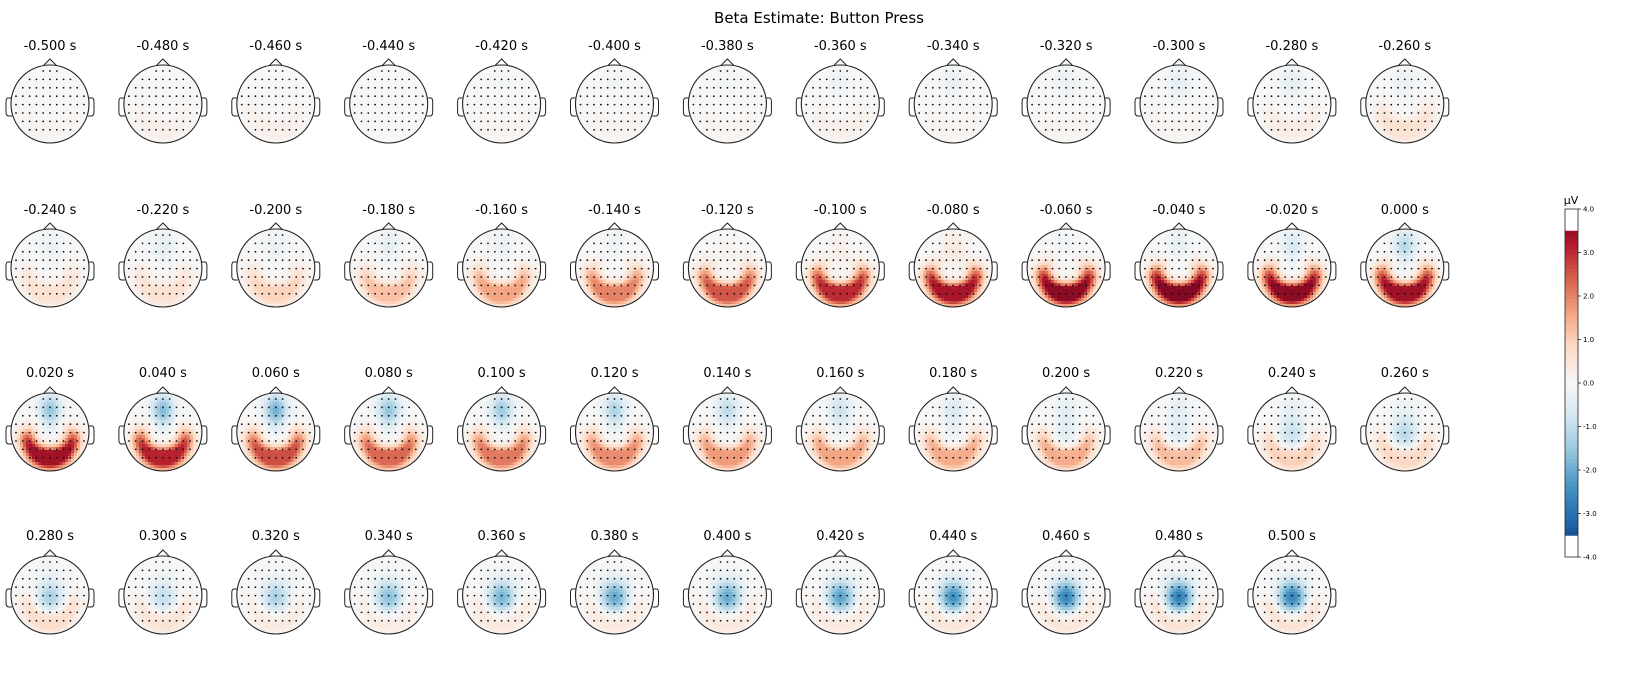  What do you see at coordinates (1588, 253) in the screenshot?
I see `colorbar-tick-label: 3.0` at bounding box center [1588, 253].